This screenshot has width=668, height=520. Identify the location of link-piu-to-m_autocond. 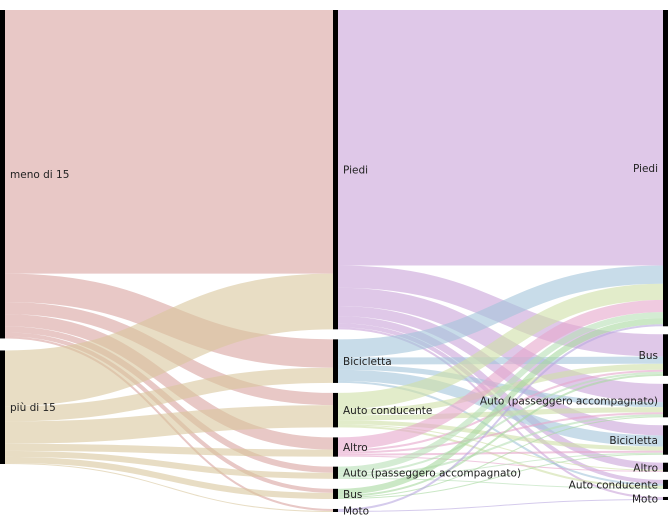
(169, 424).